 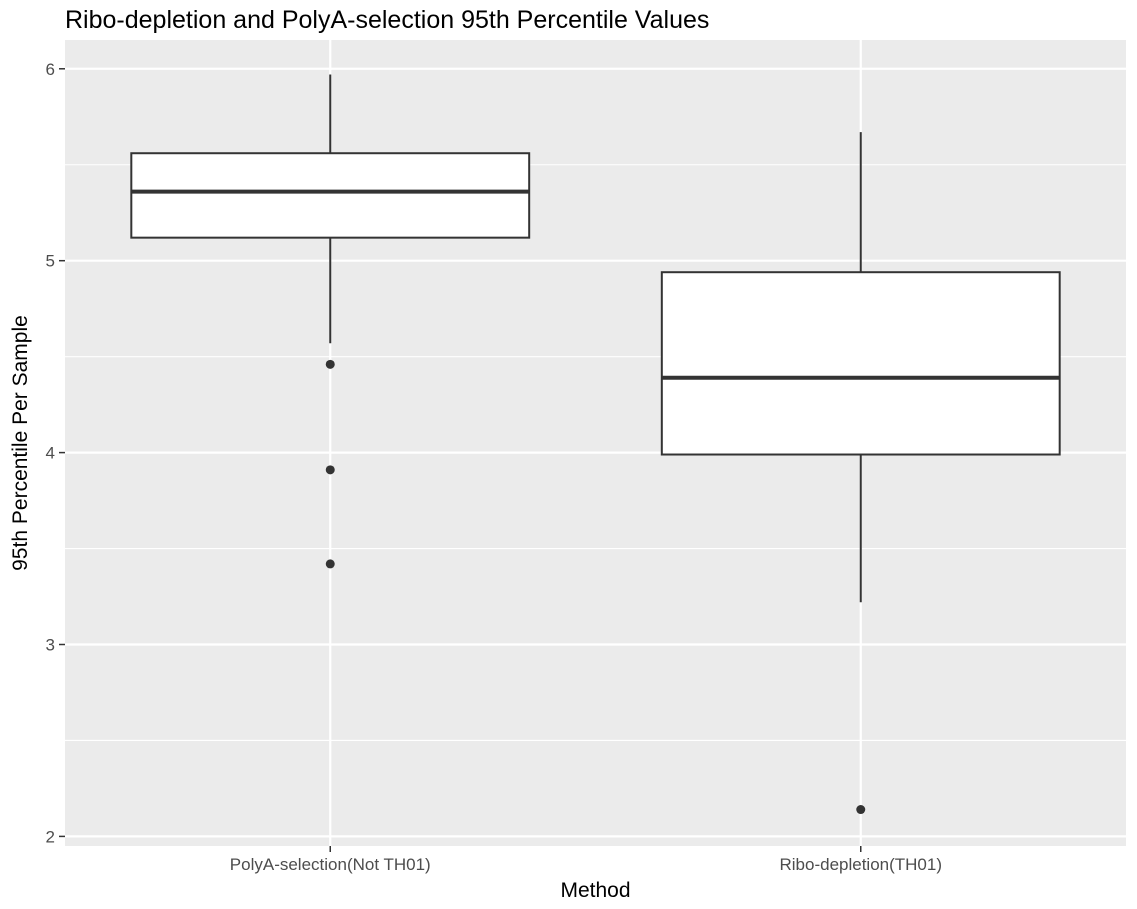 I want to click on x-tick-label: PolyA-selection(Not TH01), so click(x=330, y=864).